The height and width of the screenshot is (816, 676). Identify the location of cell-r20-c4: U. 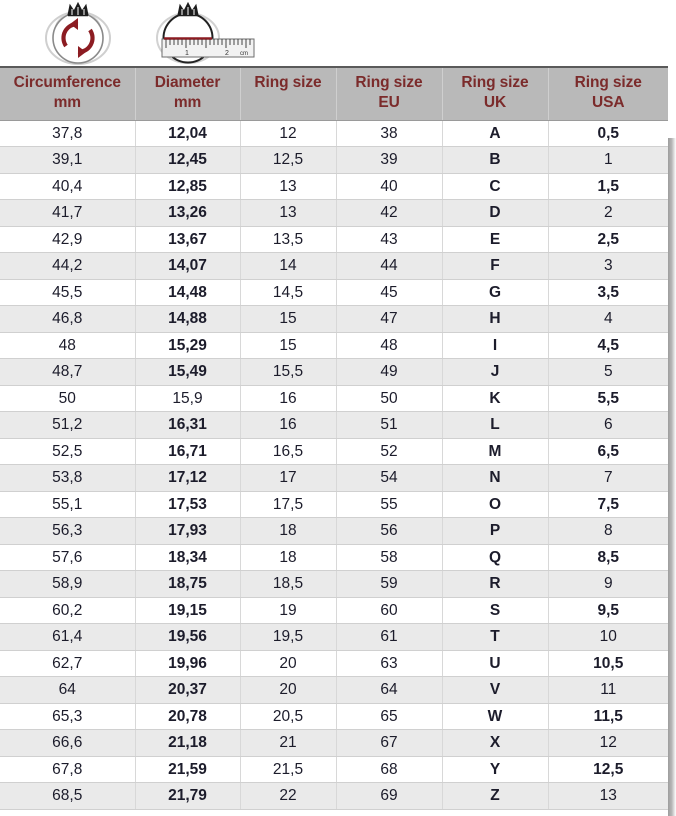
(495, 664).